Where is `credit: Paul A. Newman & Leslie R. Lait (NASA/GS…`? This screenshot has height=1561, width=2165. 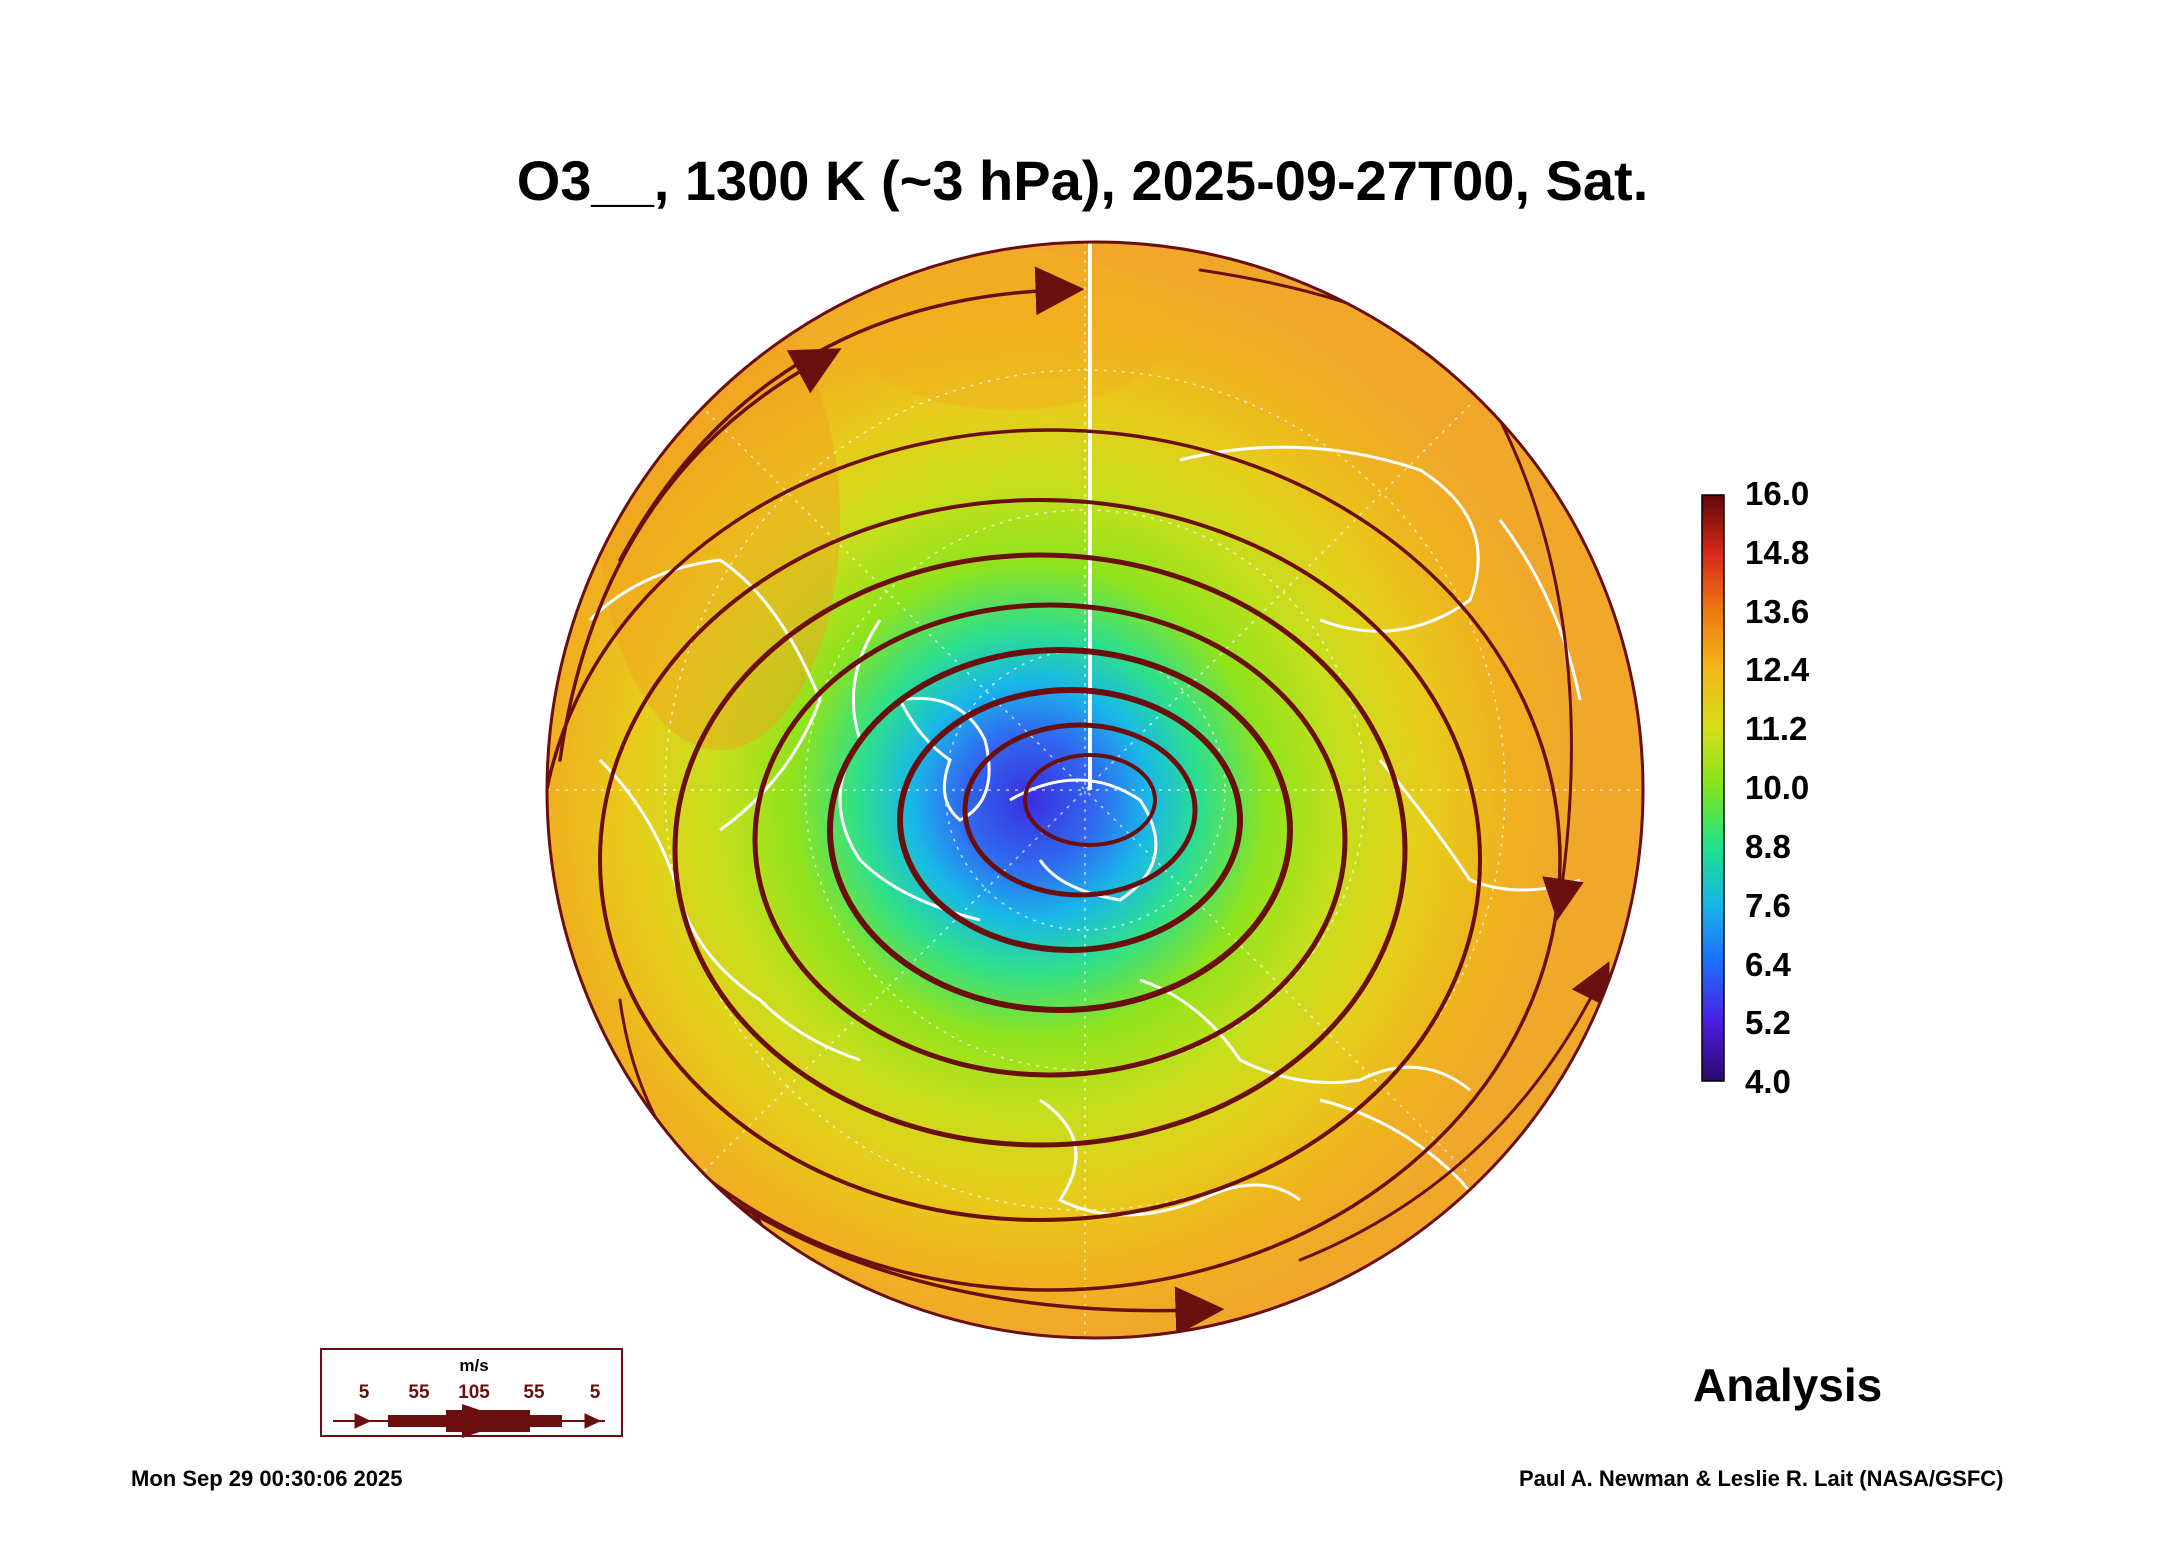
credit: Paul A. Newman & Leslie R. Lait (NASA/GS… is located at coordinates (1761, 1479).